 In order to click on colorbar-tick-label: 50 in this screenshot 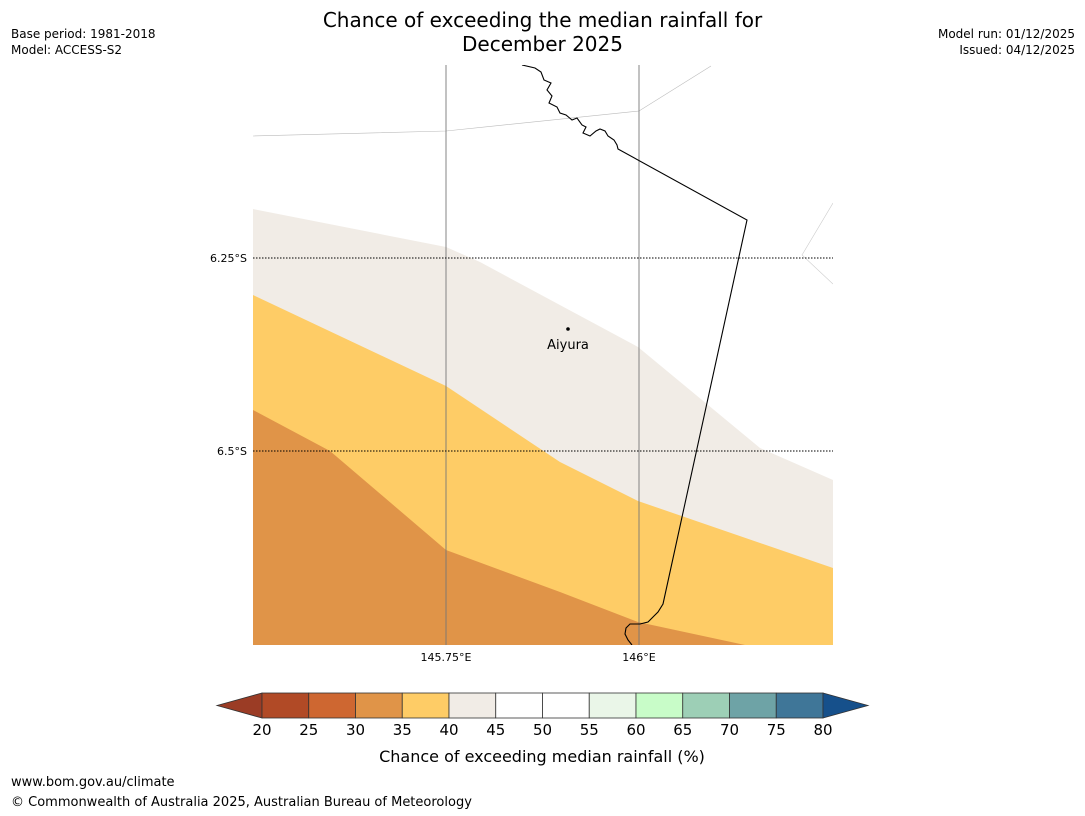, I will do `click(542, 730)`.